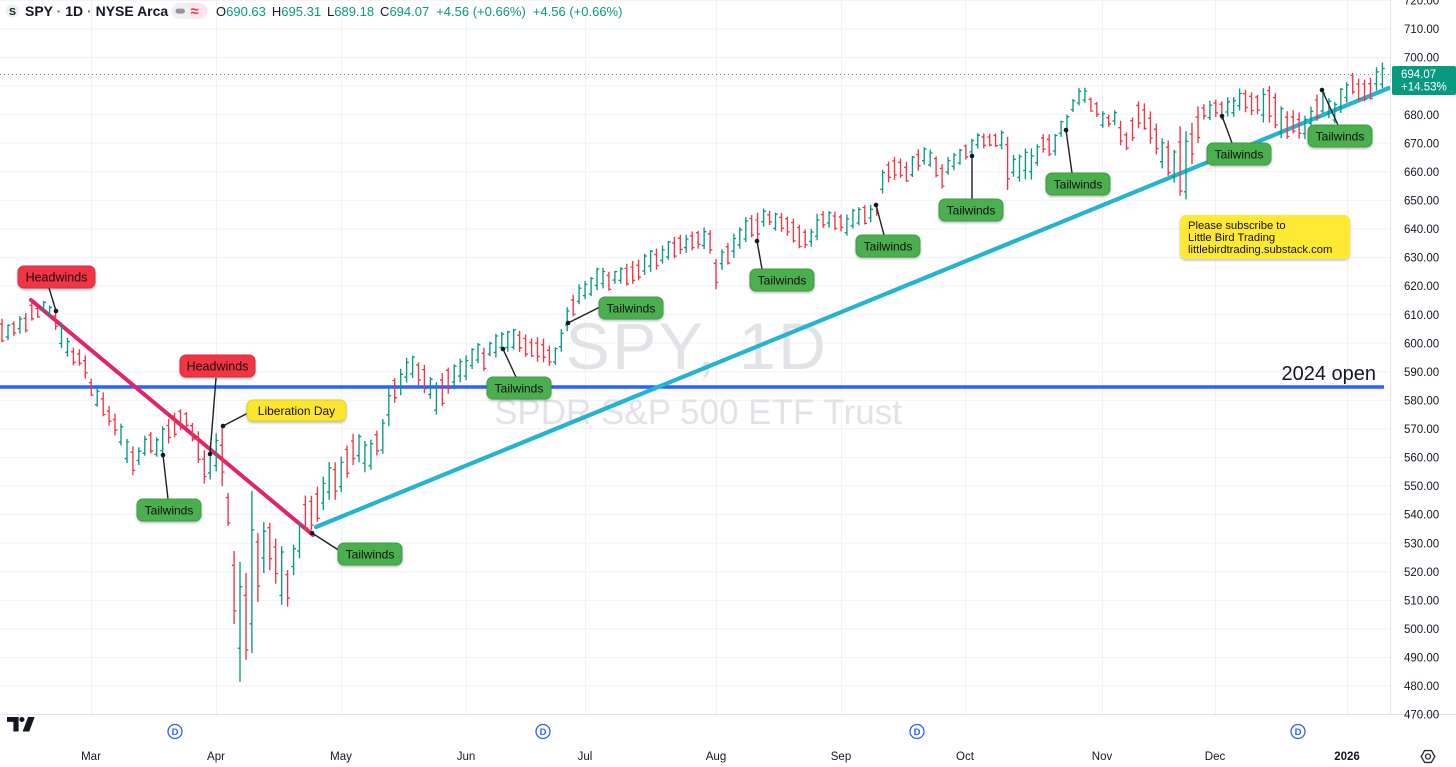  Describe the element at coordinates (1421, 344) in the screenshot. I see `svg-text: 600.00` at that location.